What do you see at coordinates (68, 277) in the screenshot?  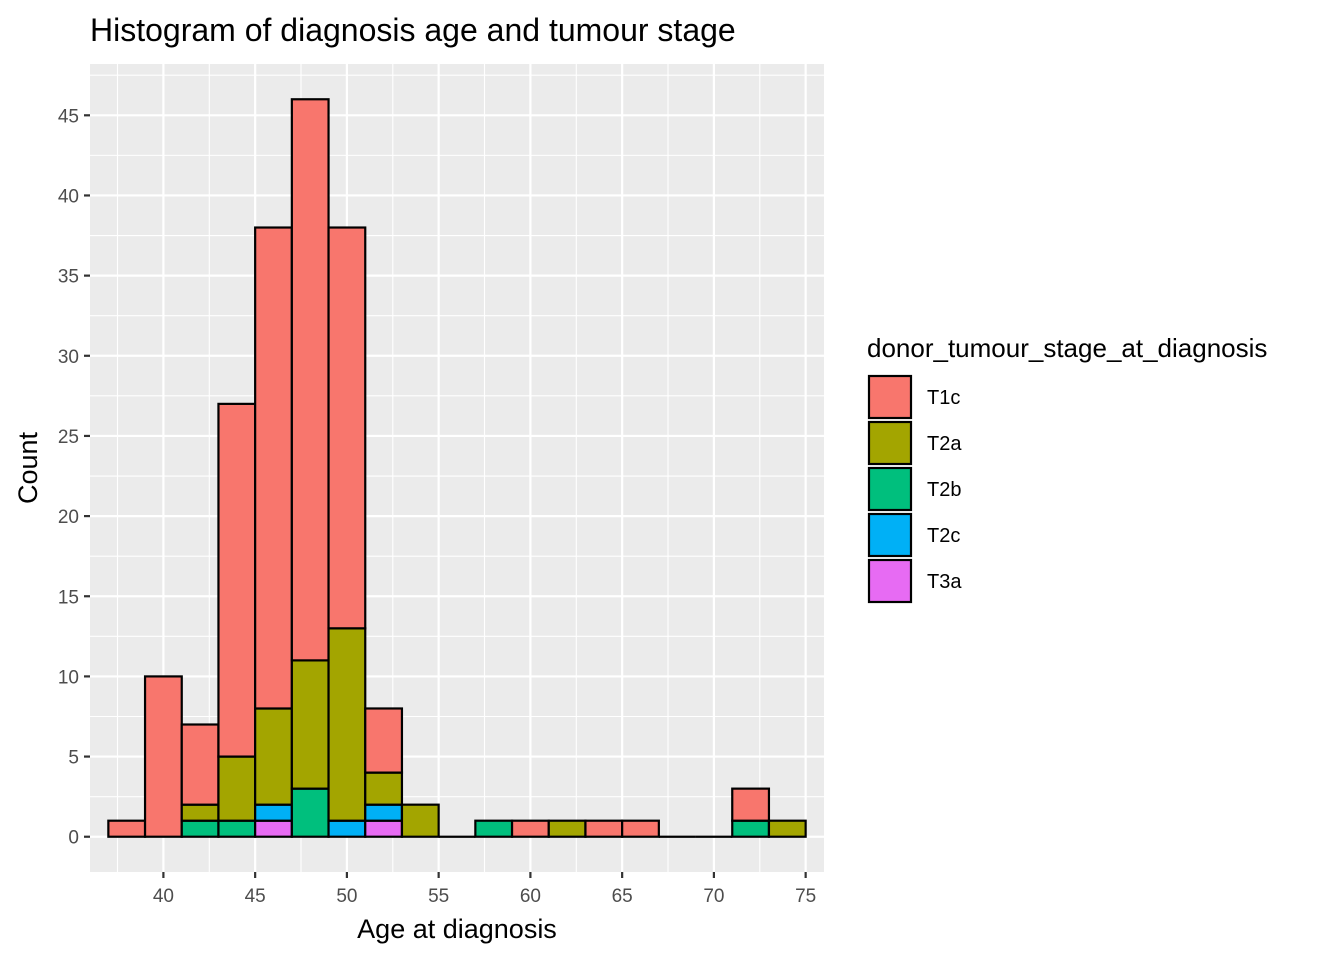 I see `y-tick-label: 35` at bounding box center [68, 277].